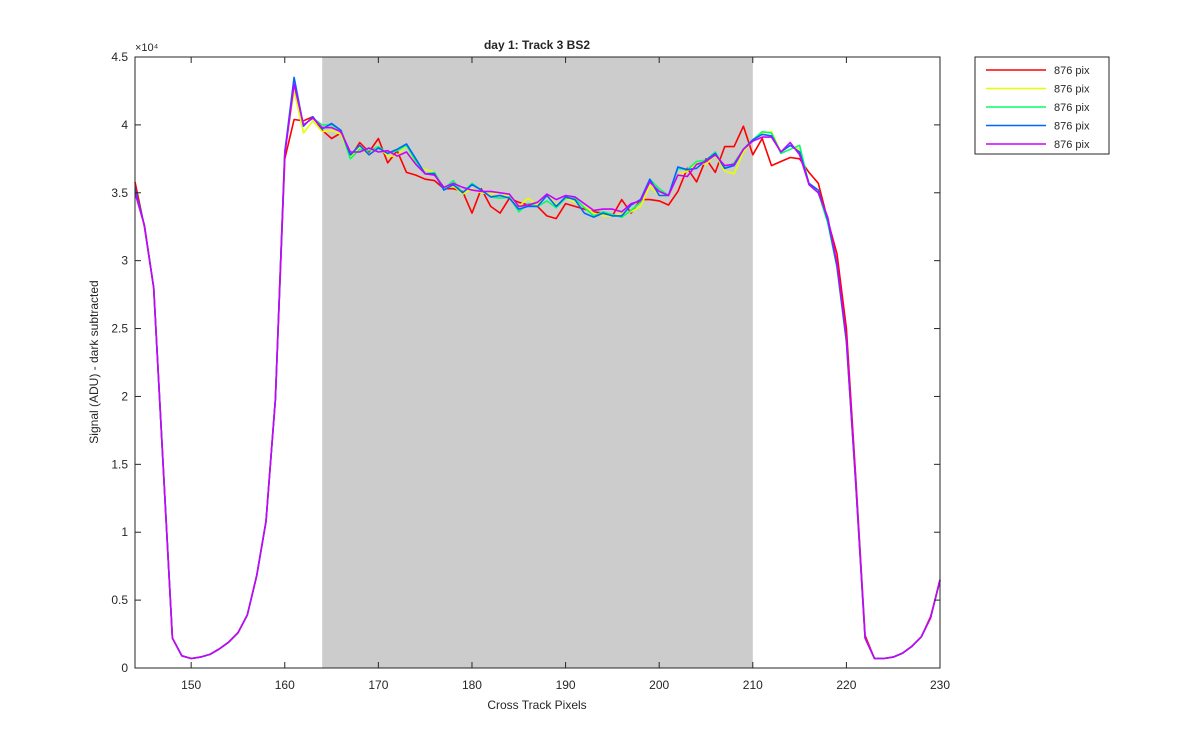 The image size is (1200, 750). Describe the element at coordinates (566, 685) in the screenshot. I see `x-tick-label: 190` at that location.